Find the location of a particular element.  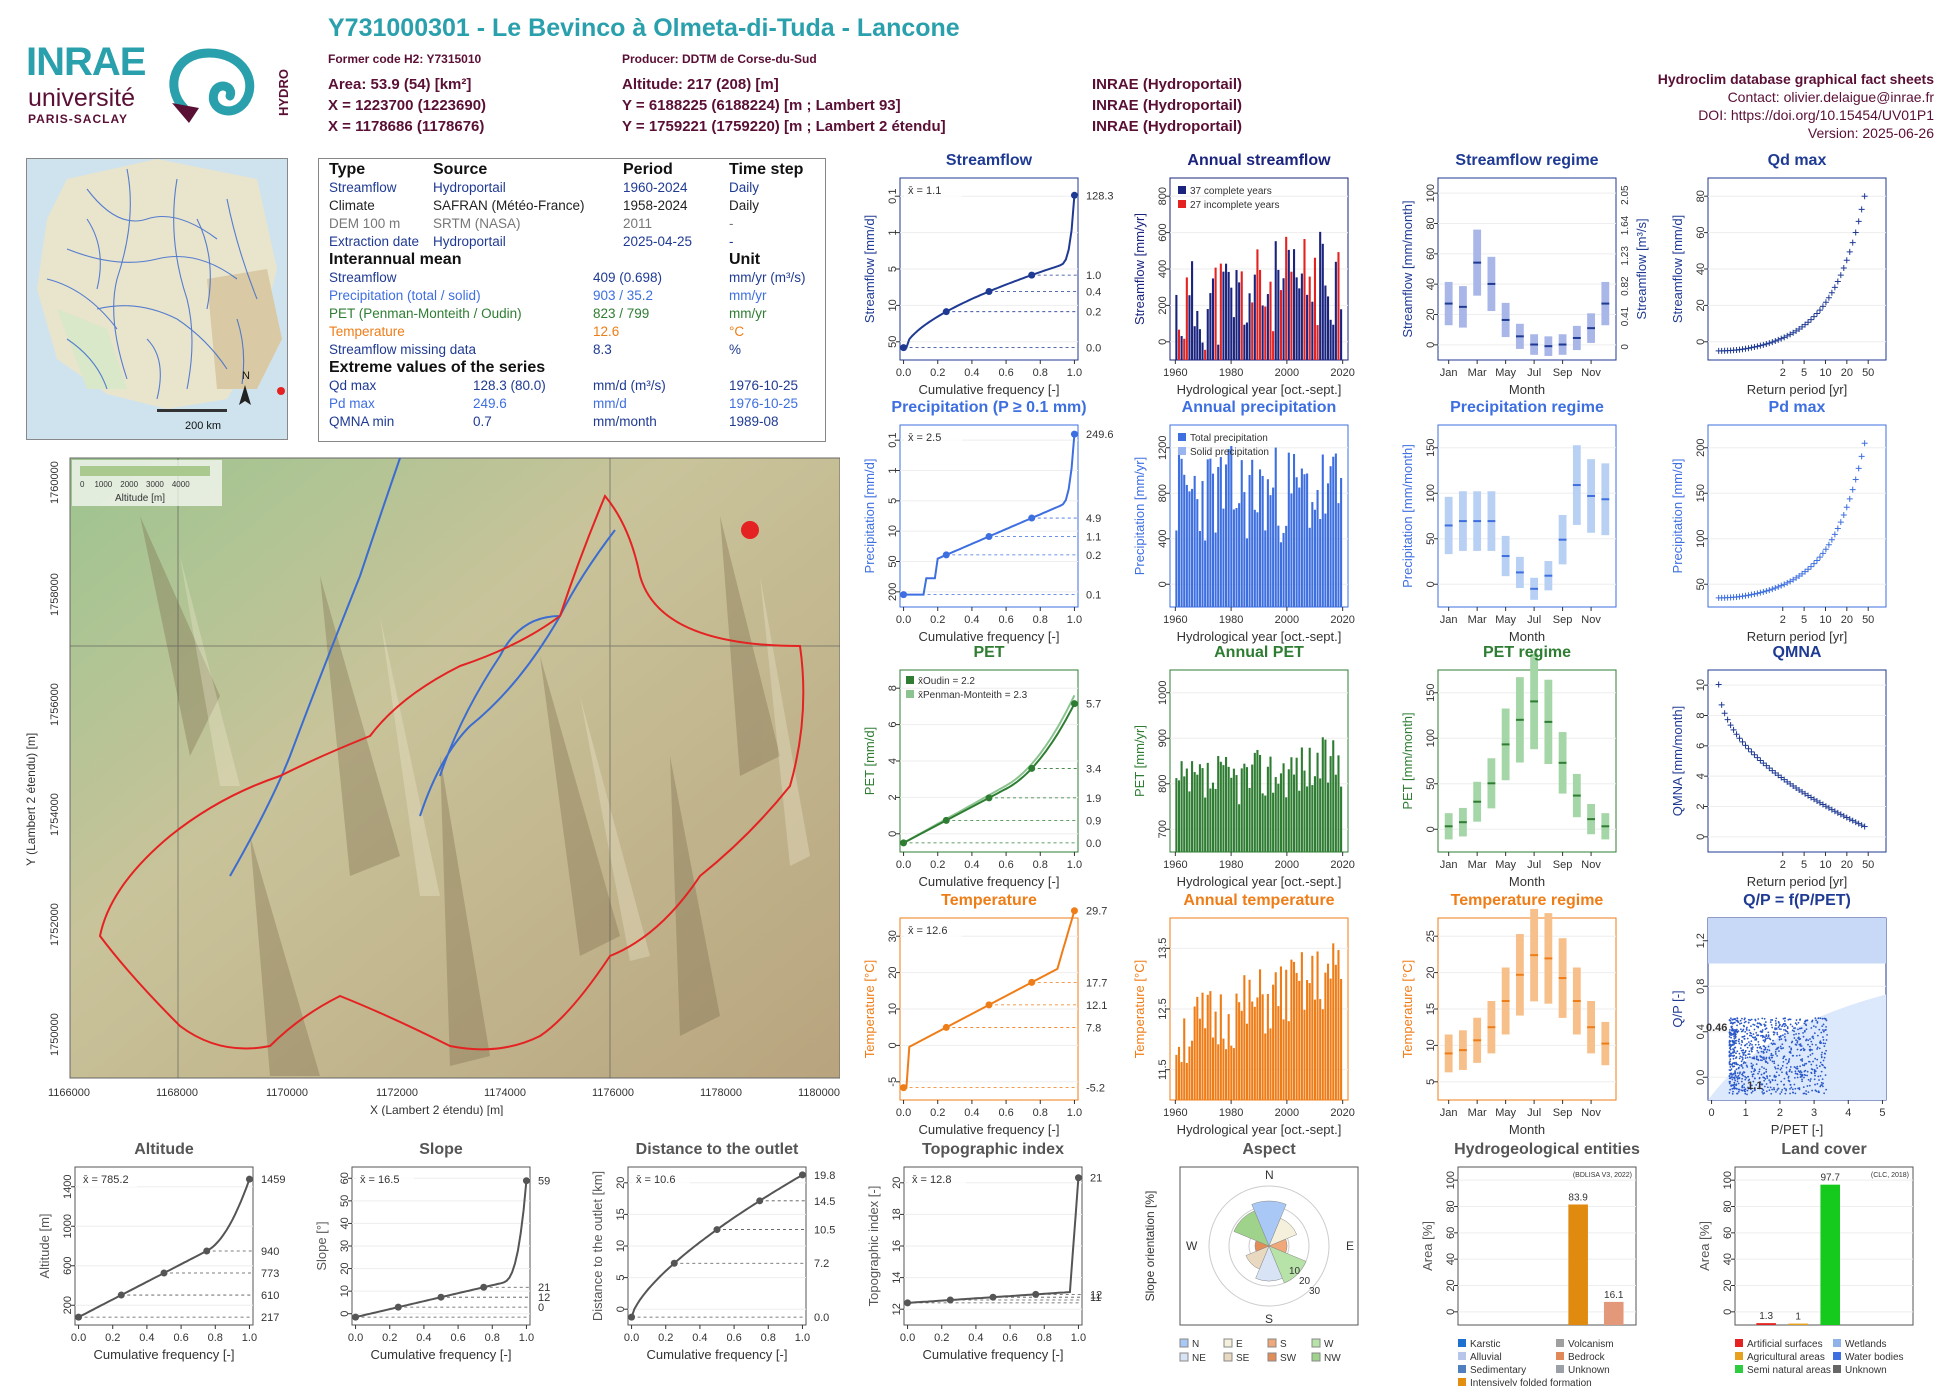

category-bar is located at coordinates (1578, 1264).